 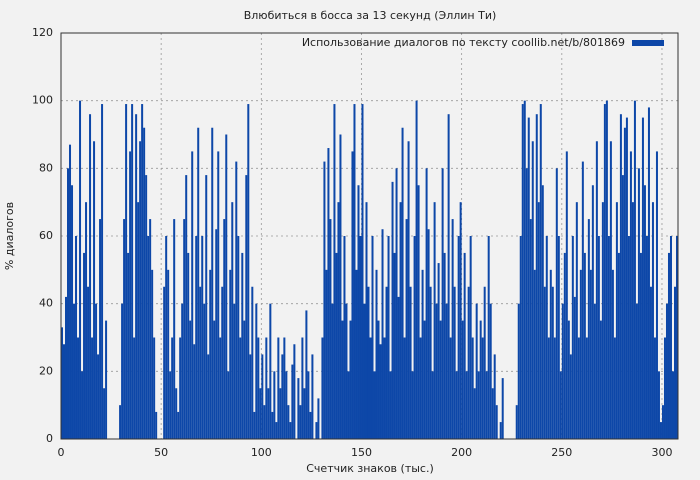 I want to click on x-tick-label: 150, so click(x=361, y=452).